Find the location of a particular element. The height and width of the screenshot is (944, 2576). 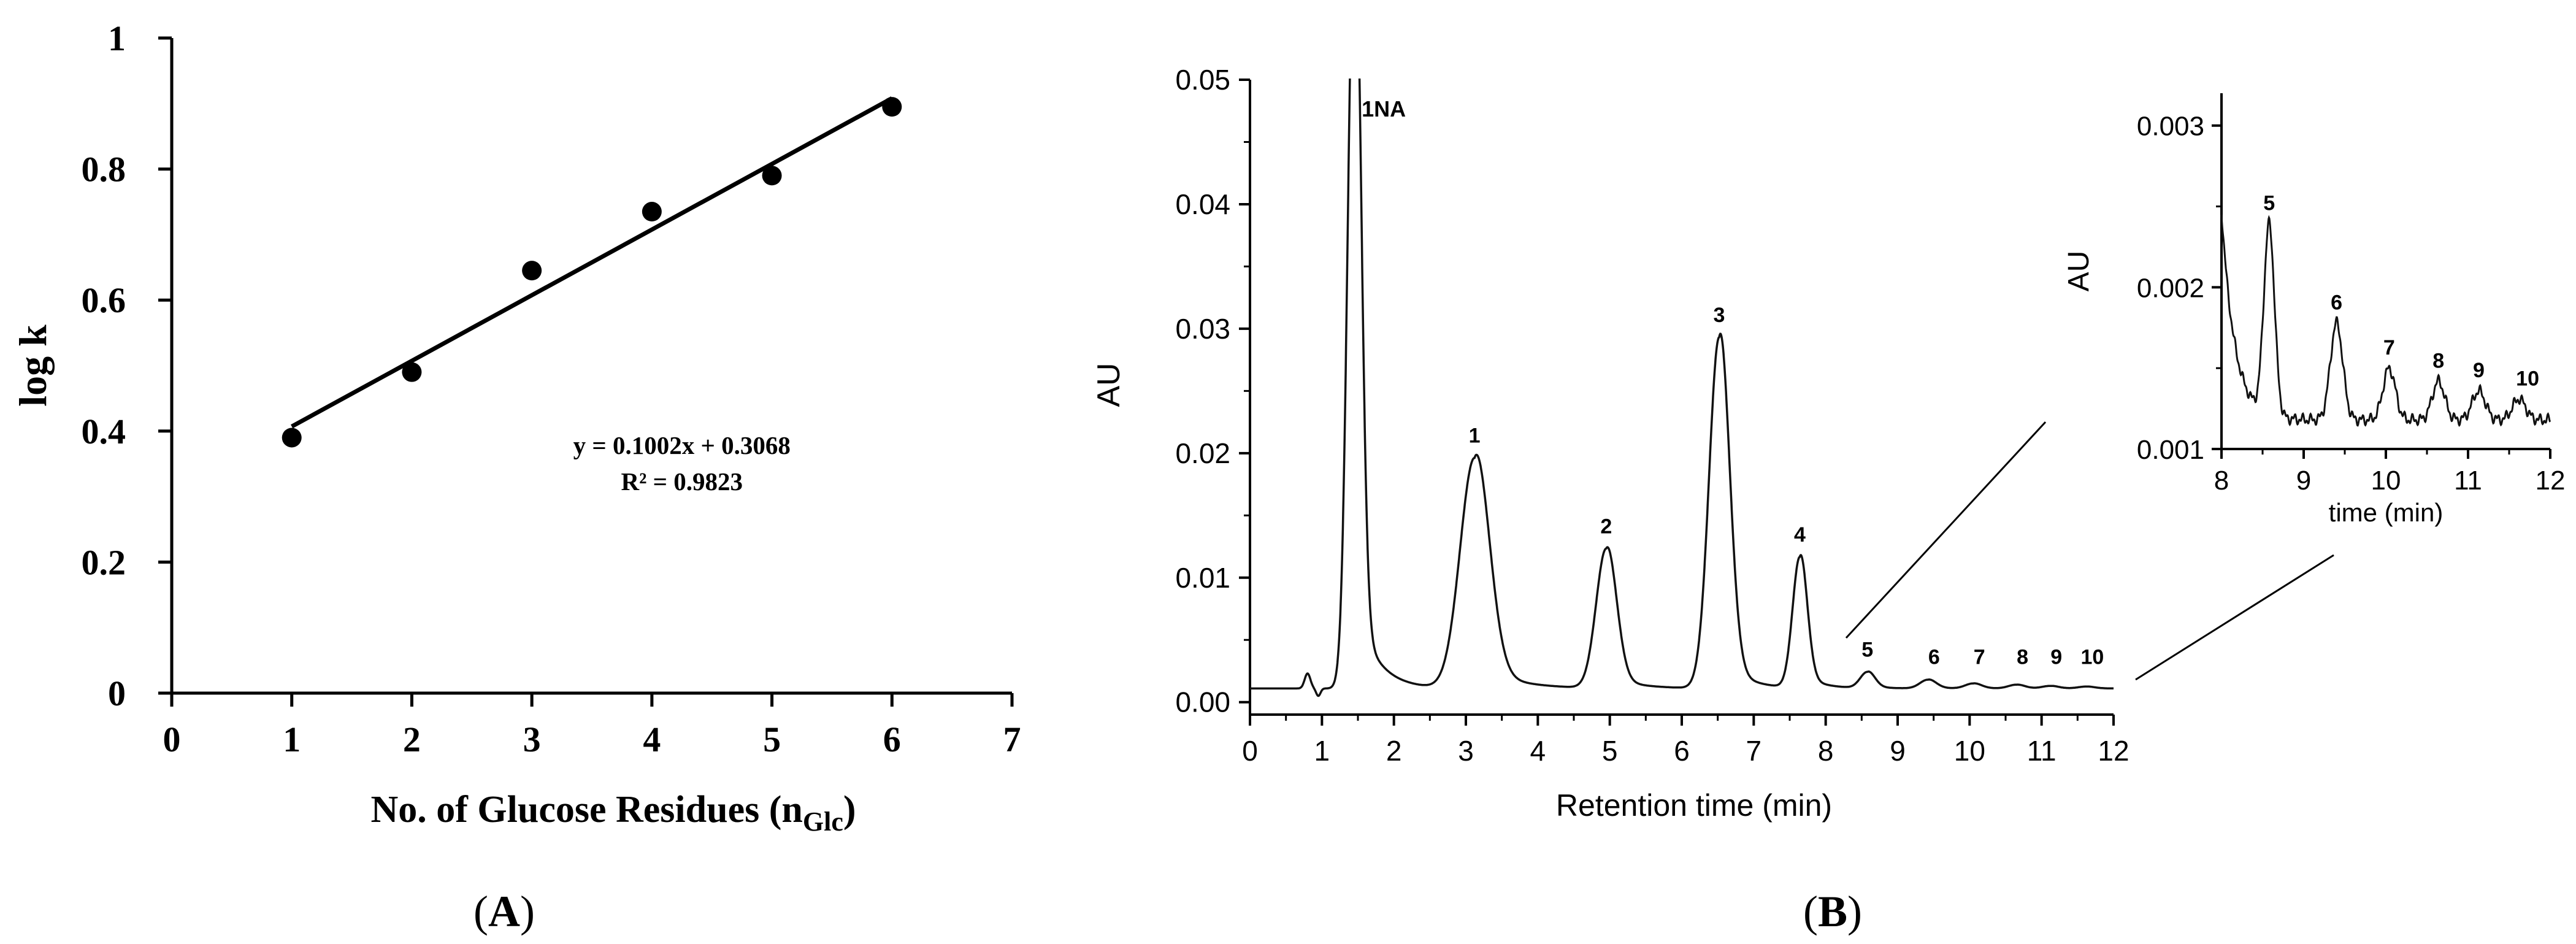

inset-x-tick-label: 12 is located at coordinates (2551, 481).